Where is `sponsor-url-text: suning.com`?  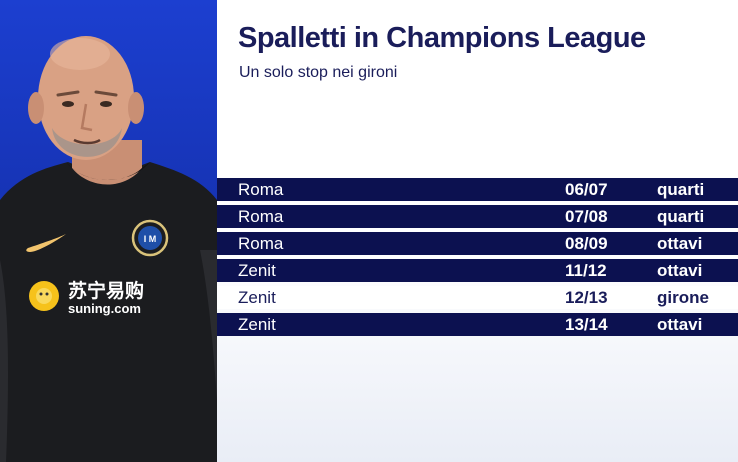 sponsor-url-text: suning.com is located at coordinates (104, 308).